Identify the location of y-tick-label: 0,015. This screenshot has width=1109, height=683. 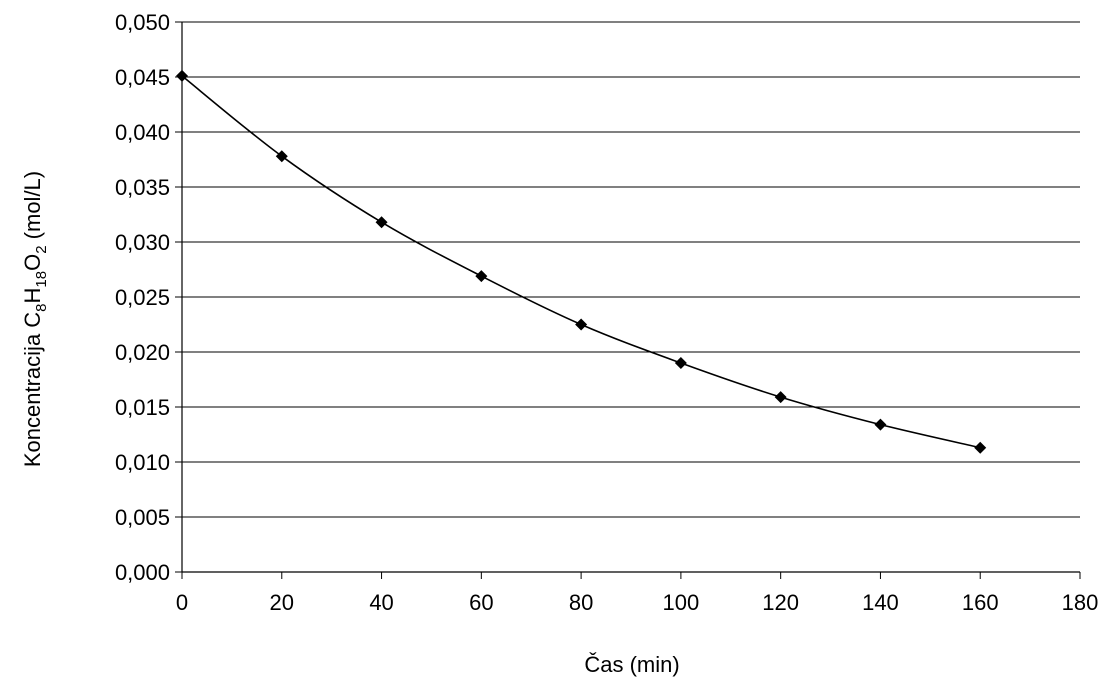
(142, 407).